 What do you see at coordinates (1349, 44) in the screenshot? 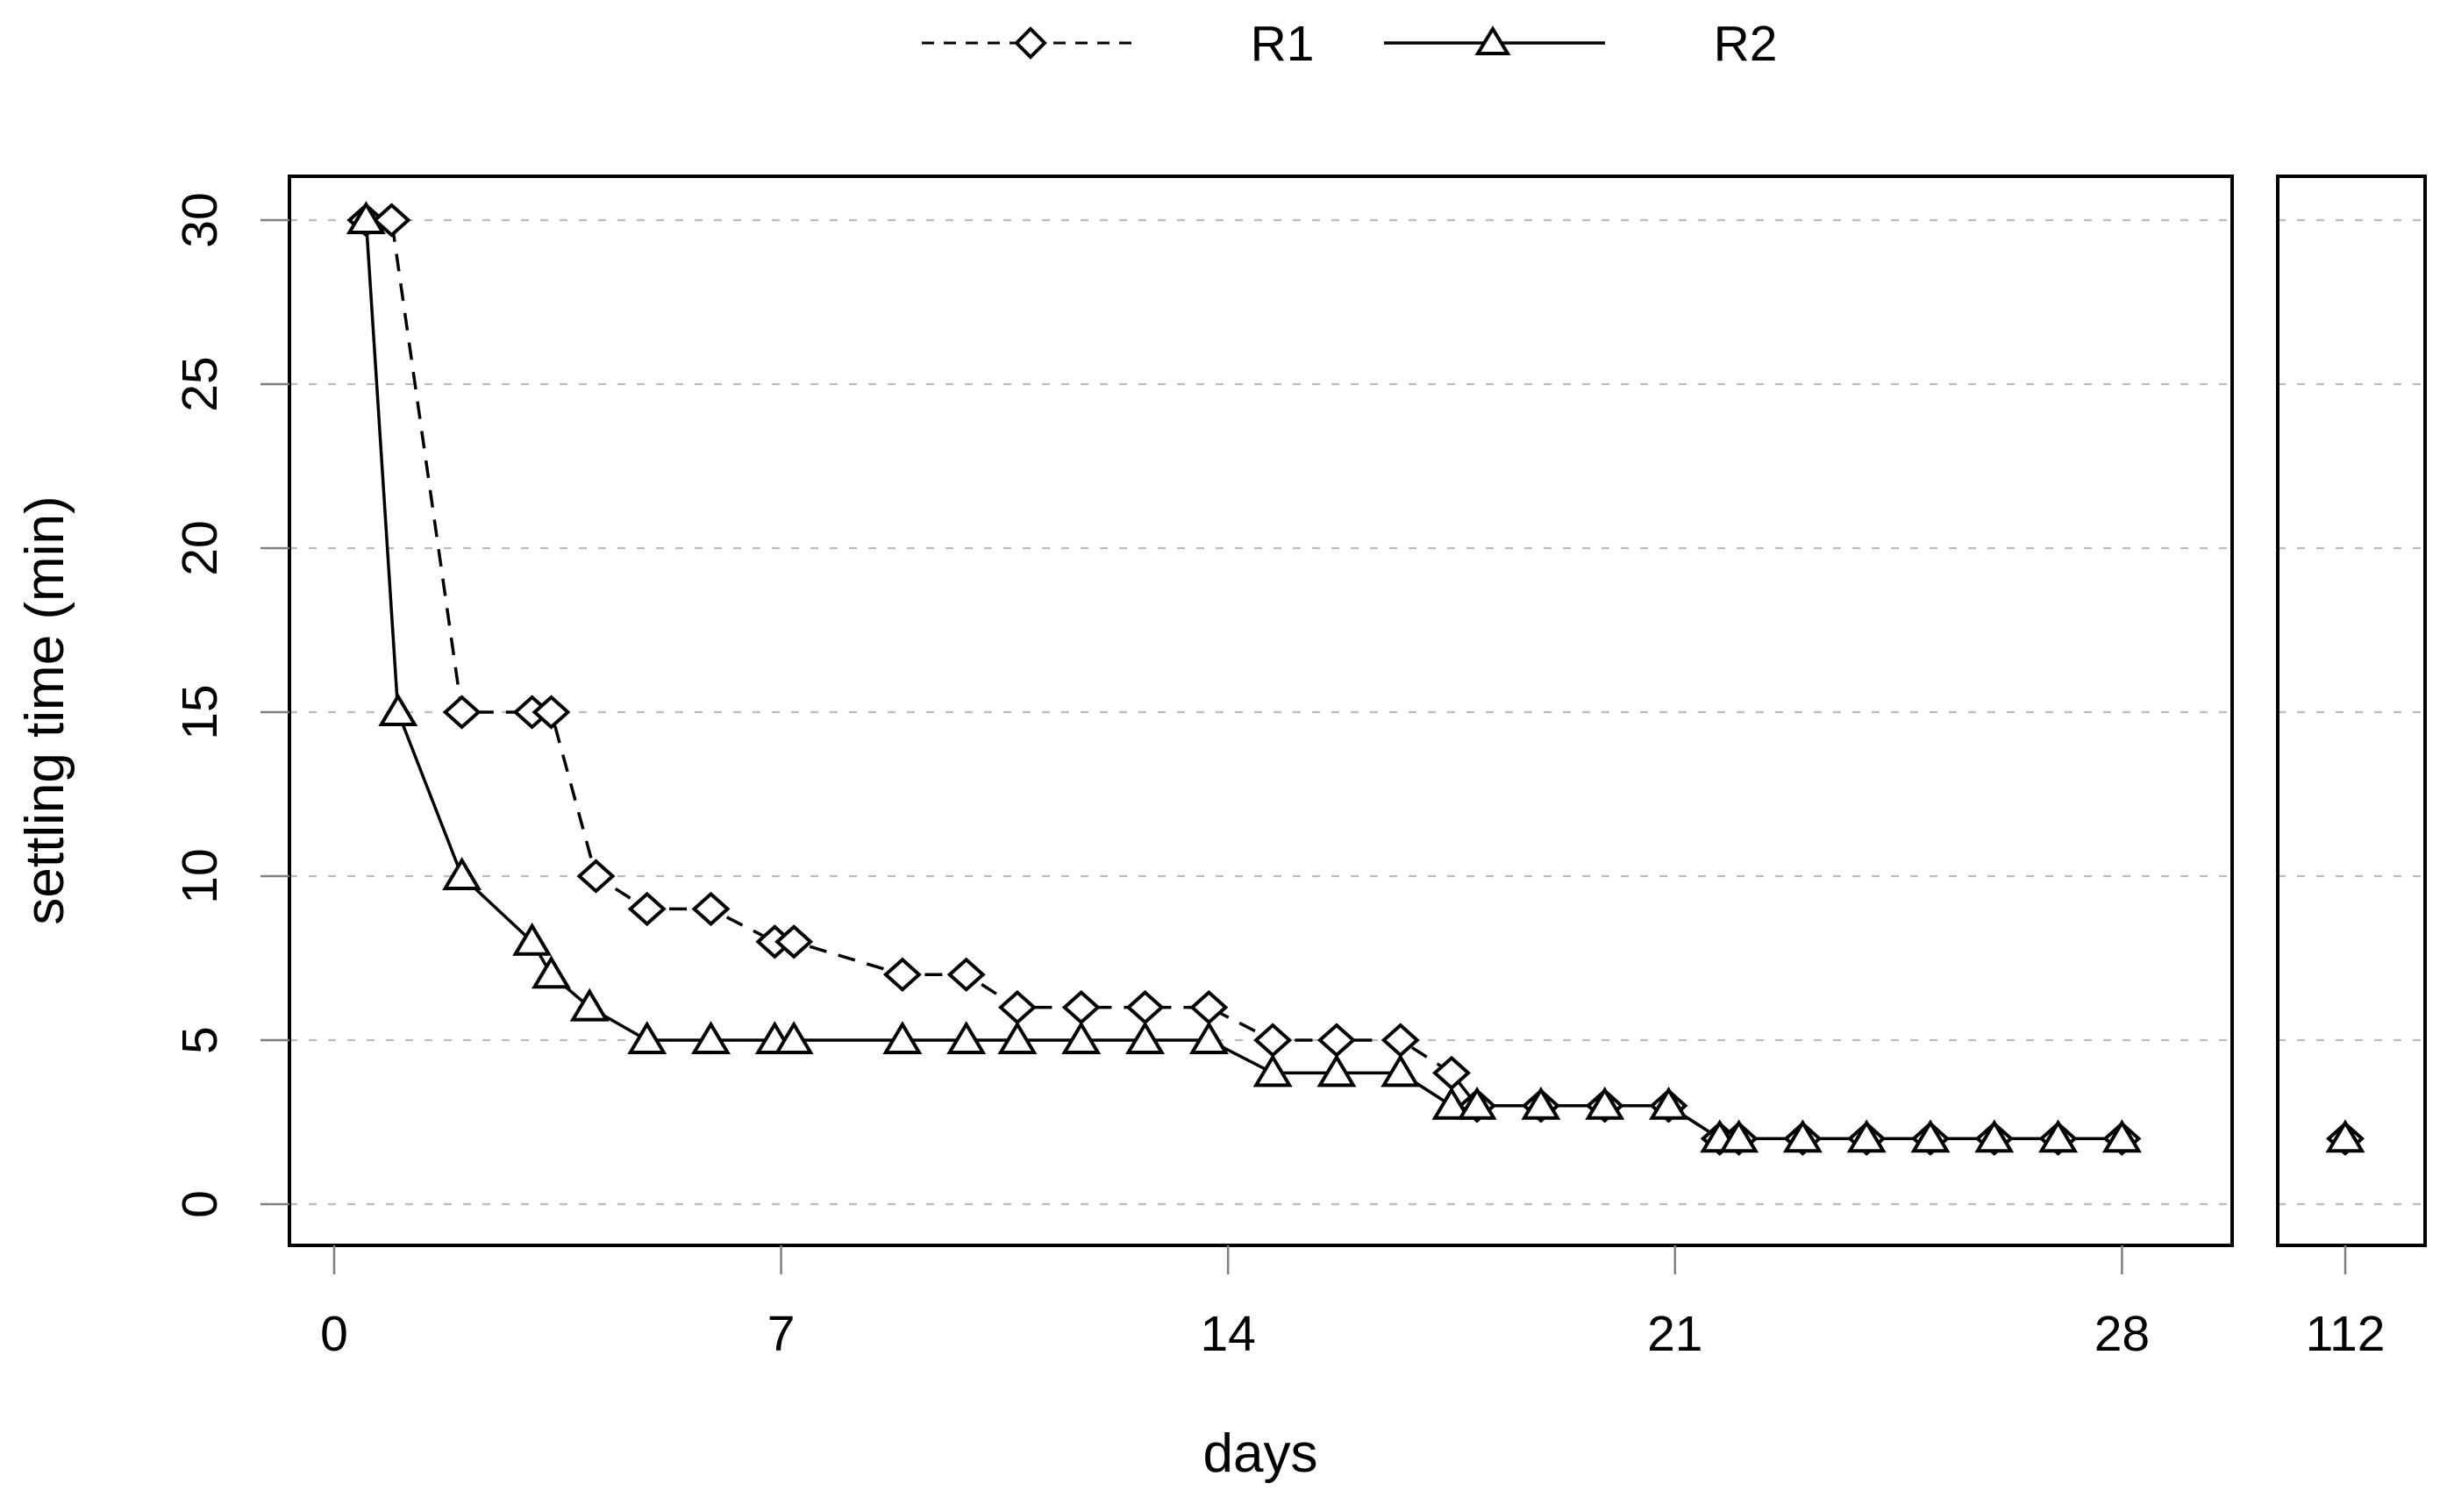
I see `legend: R1 R2` at bounding box center [1349, 44].